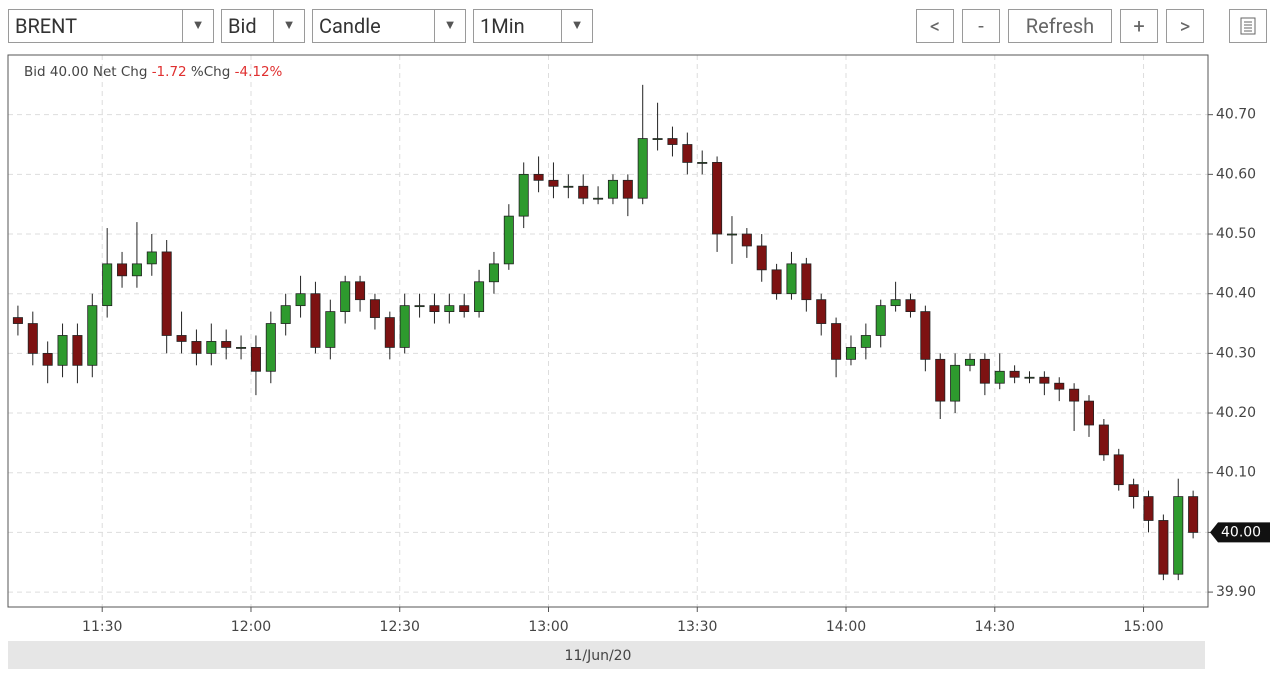 This screenshot has height=677, width=1280. What do you see at coordinates (120, 72) in the screenshot?
I see `info-net-label: Net Chg` at bounding box center [120, 72].